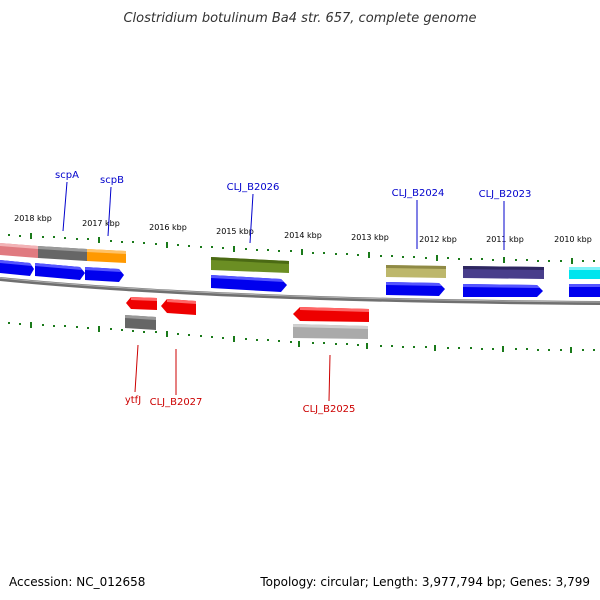 This screenshot has height=600, width=600. I want to click on gene-label-scpB: scpB, so click(112, 180).